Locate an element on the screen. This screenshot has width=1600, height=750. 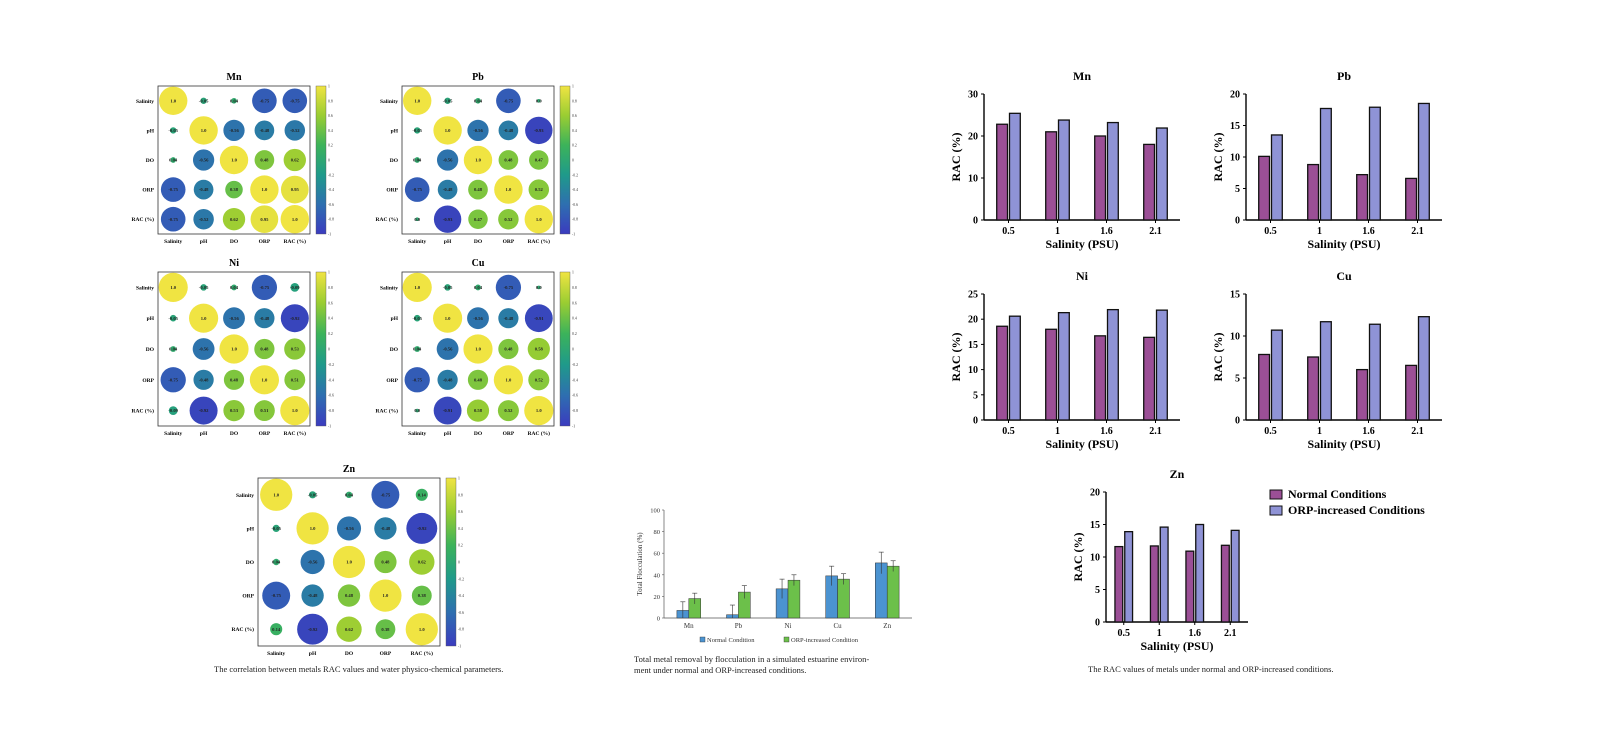
y-tick-label: 20 is located at coordinates (657, 597).